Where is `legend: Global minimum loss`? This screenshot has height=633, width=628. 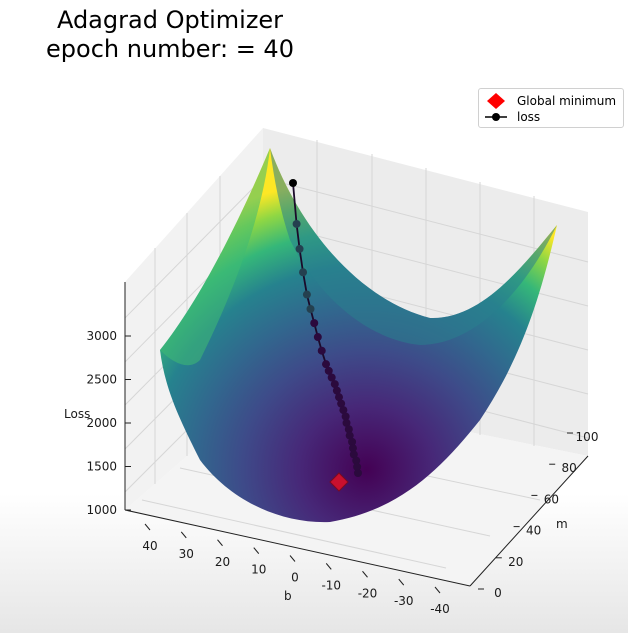 legend: Global minimum loss is located at coordinates (551, 108).